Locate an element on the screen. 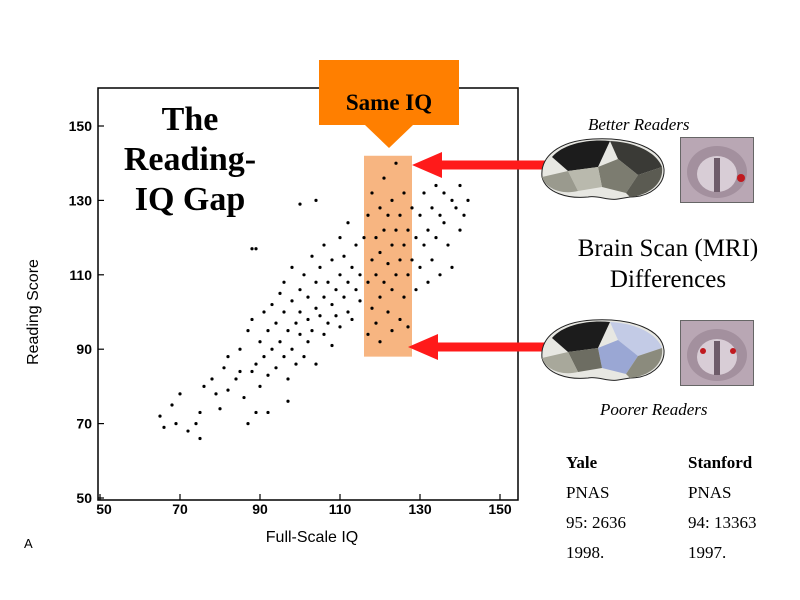 This screenshot has width=800, height=600. title-line-3: IQ Gap is located at coordinates (190, 199).